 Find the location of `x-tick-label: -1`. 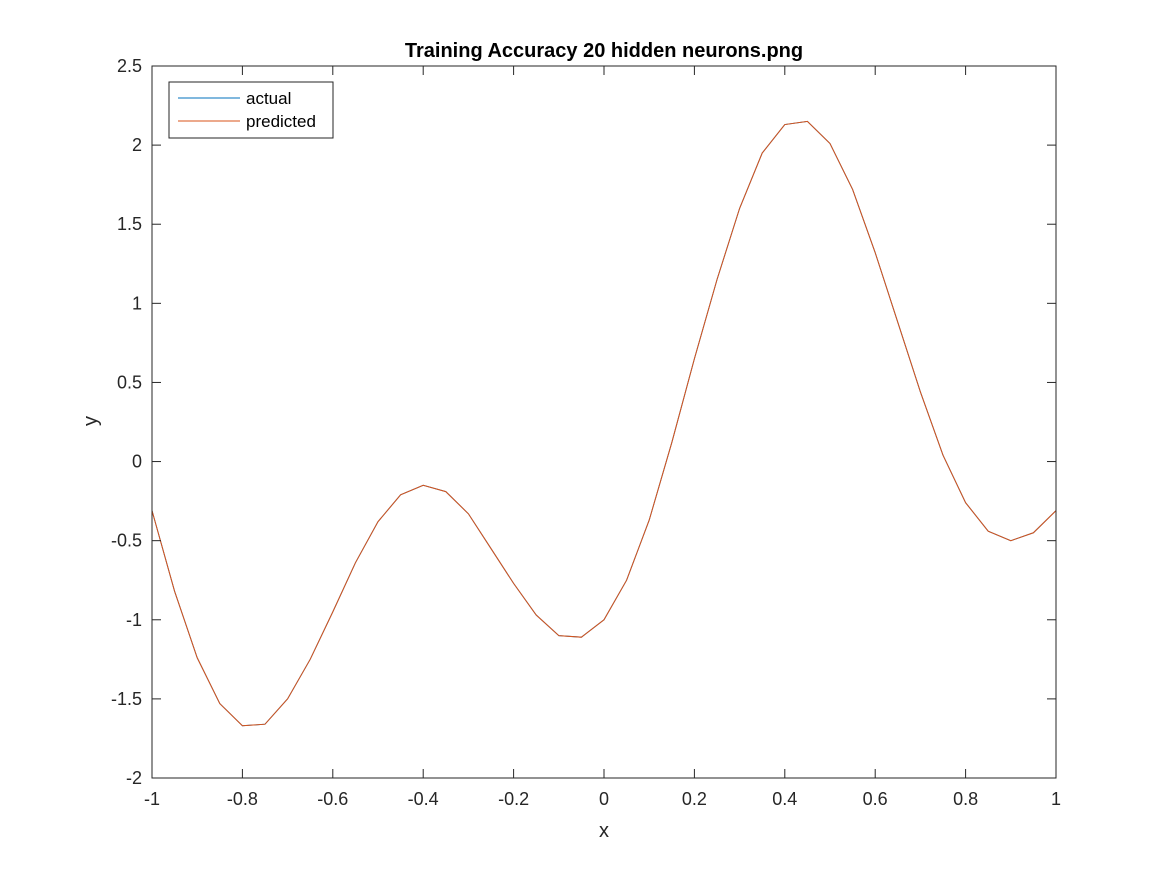

x-tick-label: -1 is located at coordinates (152, 799).